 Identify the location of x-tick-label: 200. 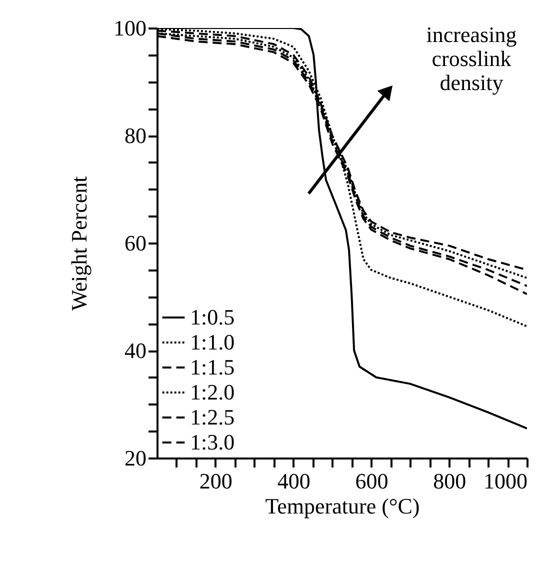
(215, 481).